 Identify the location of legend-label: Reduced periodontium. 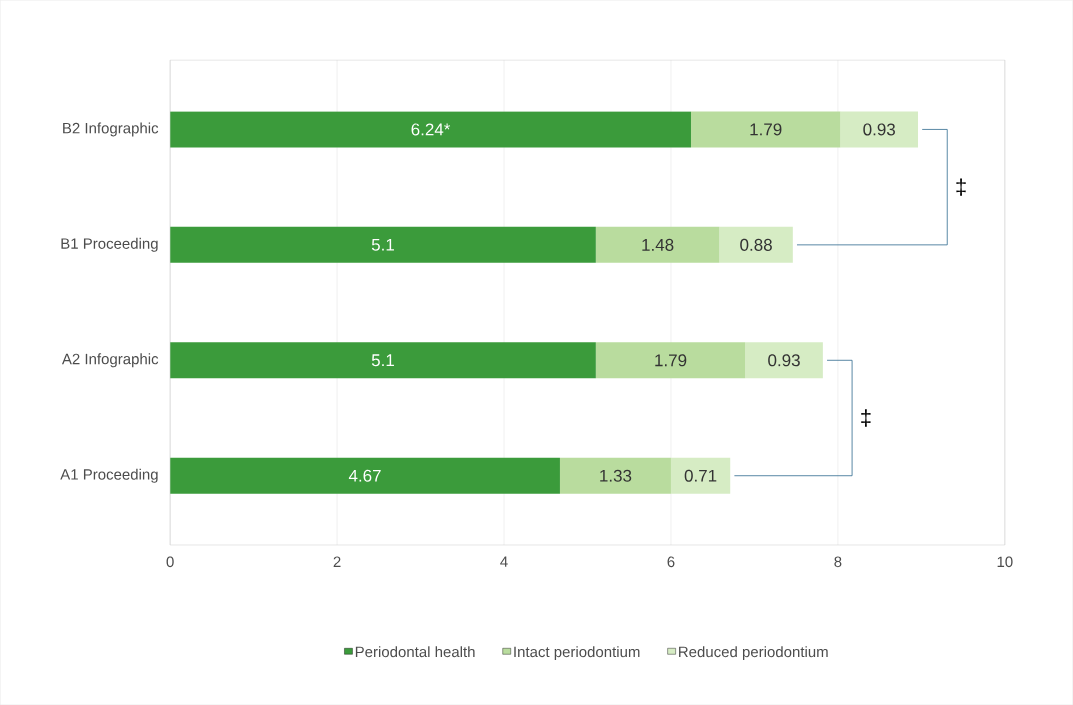
(753, 653).